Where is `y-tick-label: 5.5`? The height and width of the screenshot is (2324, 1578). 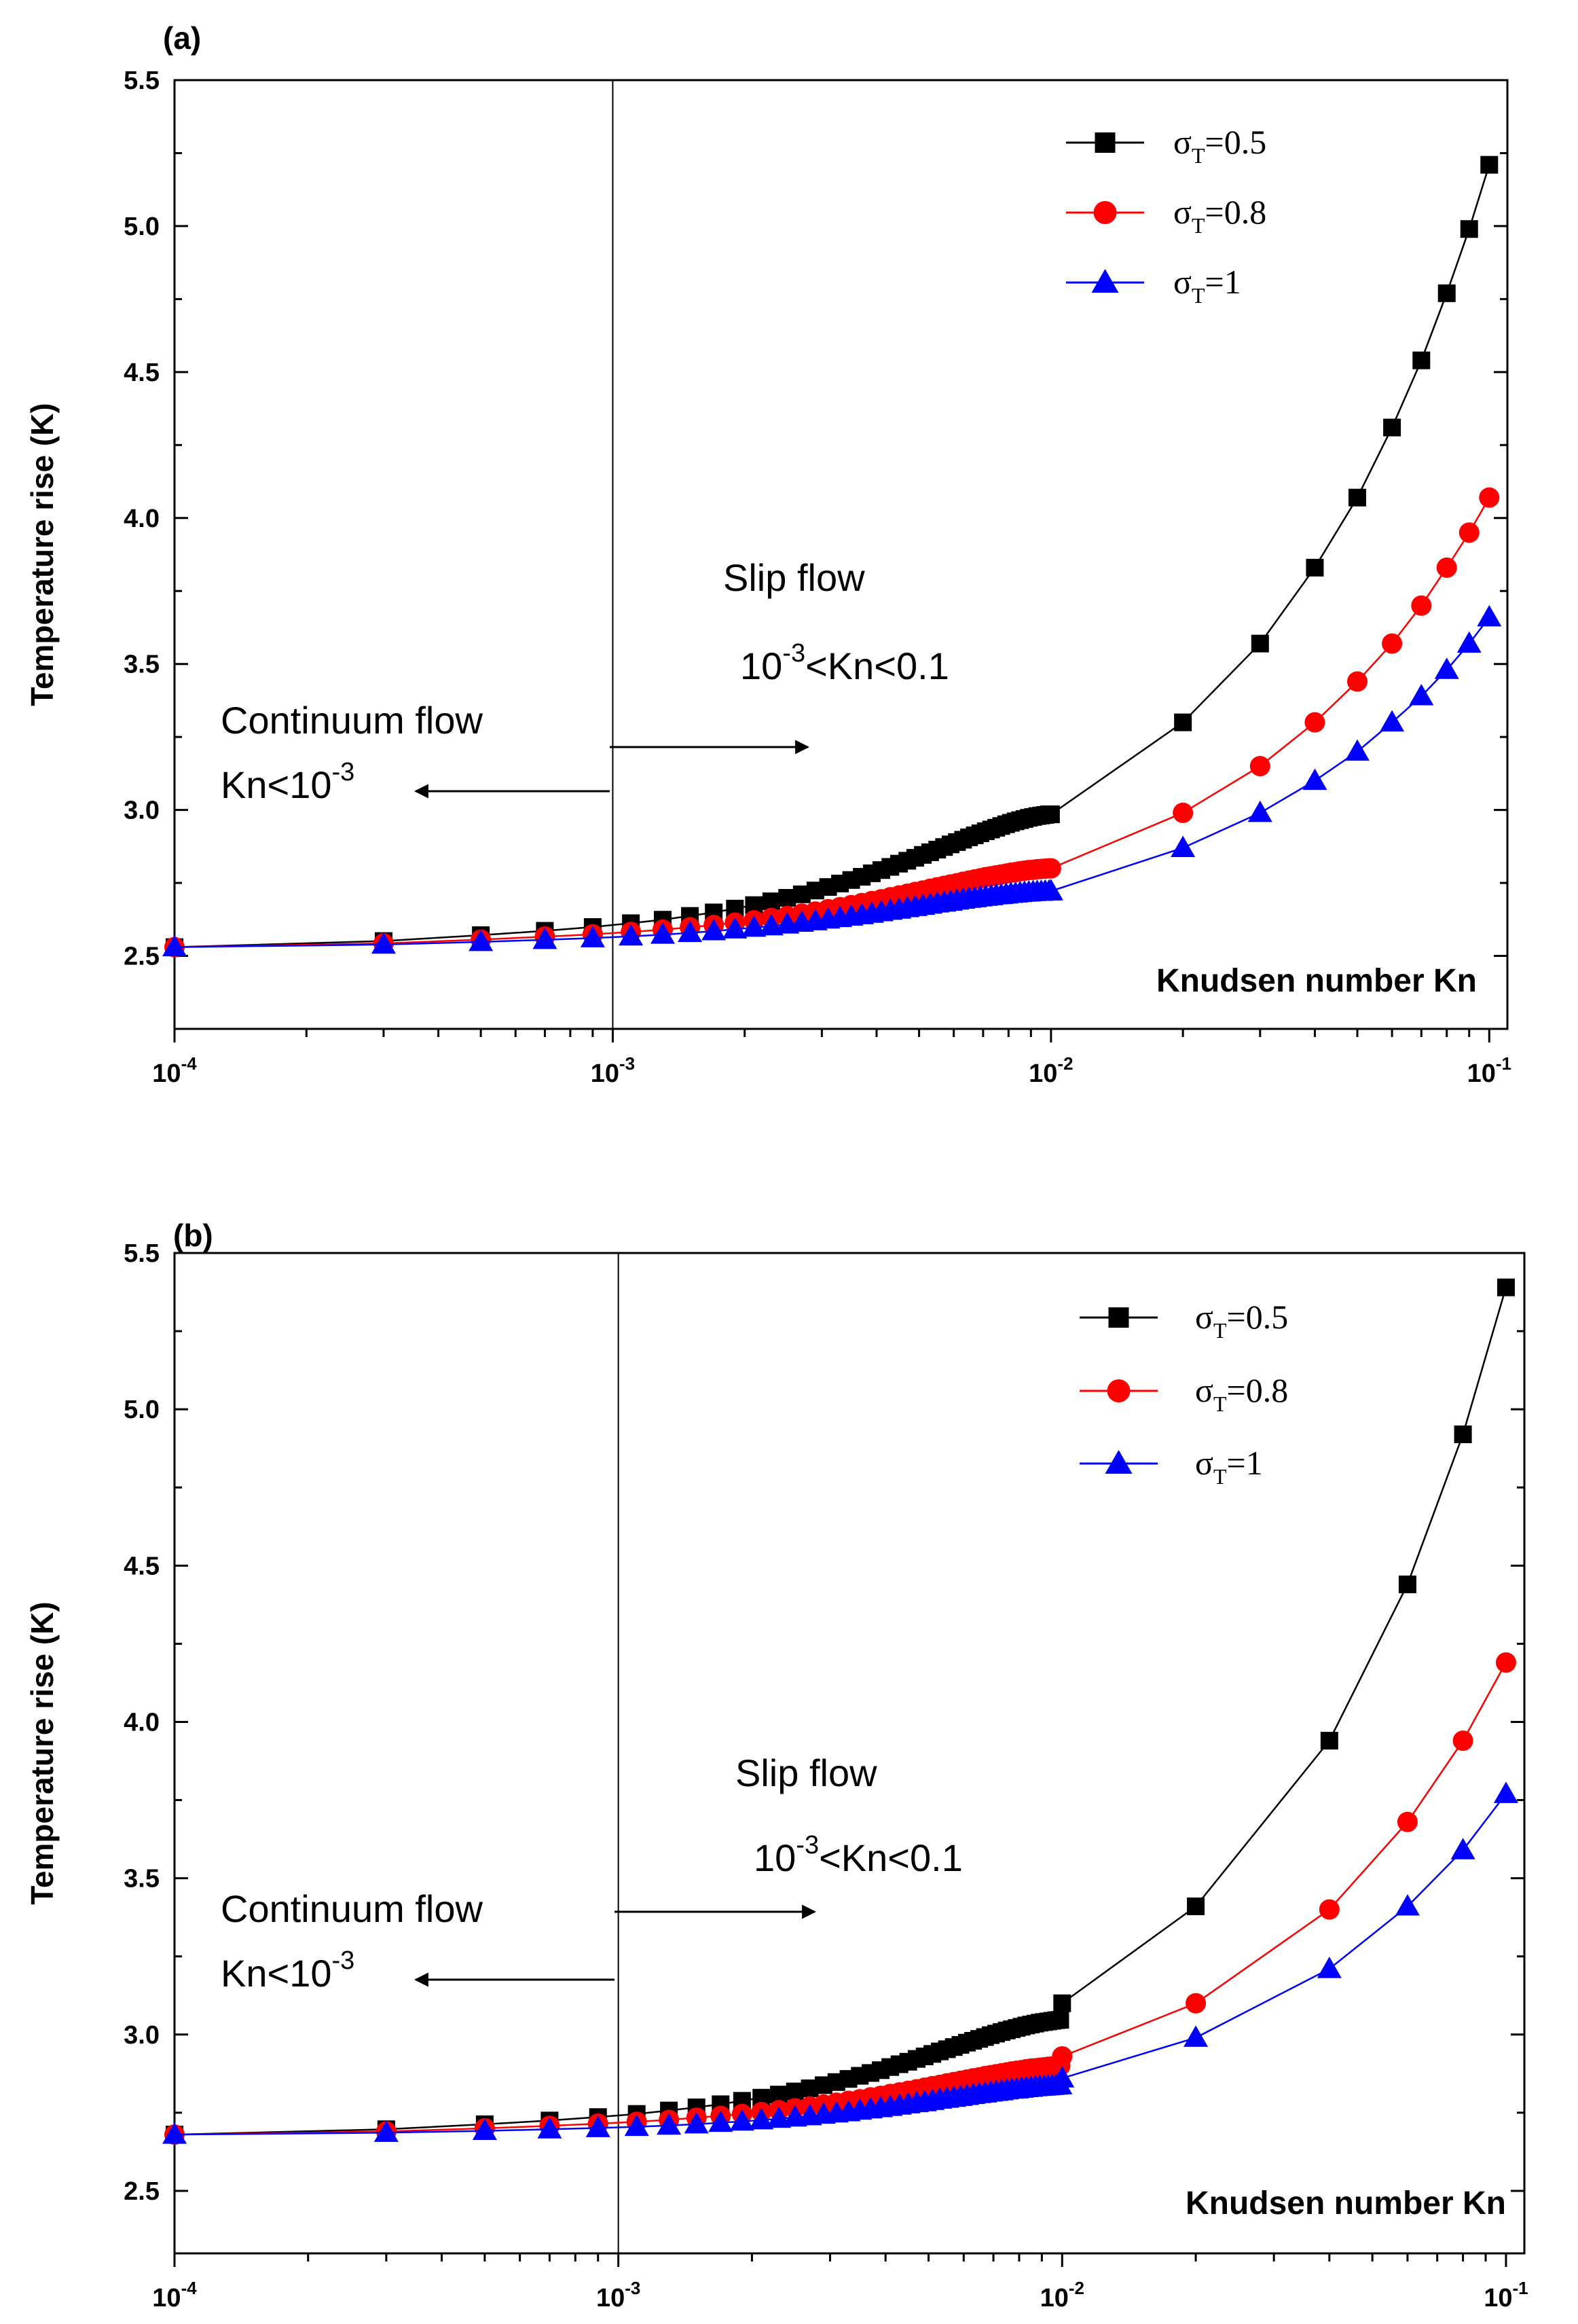
y-tick-label: 5.5 is located at coordinates (142, 1253).